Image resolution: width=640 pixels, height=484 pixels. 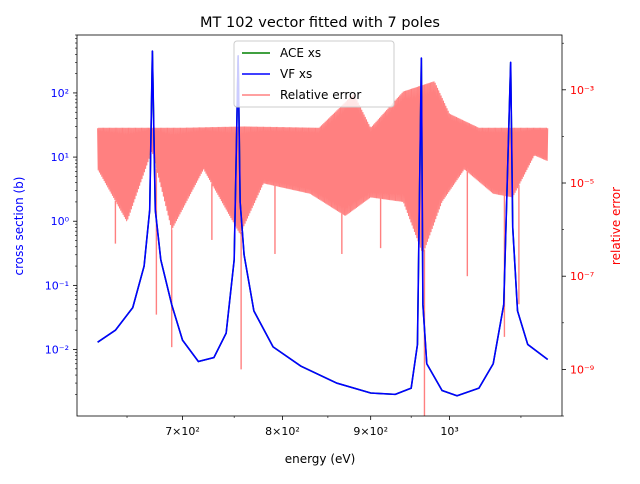 What do you see at coordinates (19, 226) in the screenshot?
I see `left-axis-label: cross section (b)` at bounding box center [19, 226].